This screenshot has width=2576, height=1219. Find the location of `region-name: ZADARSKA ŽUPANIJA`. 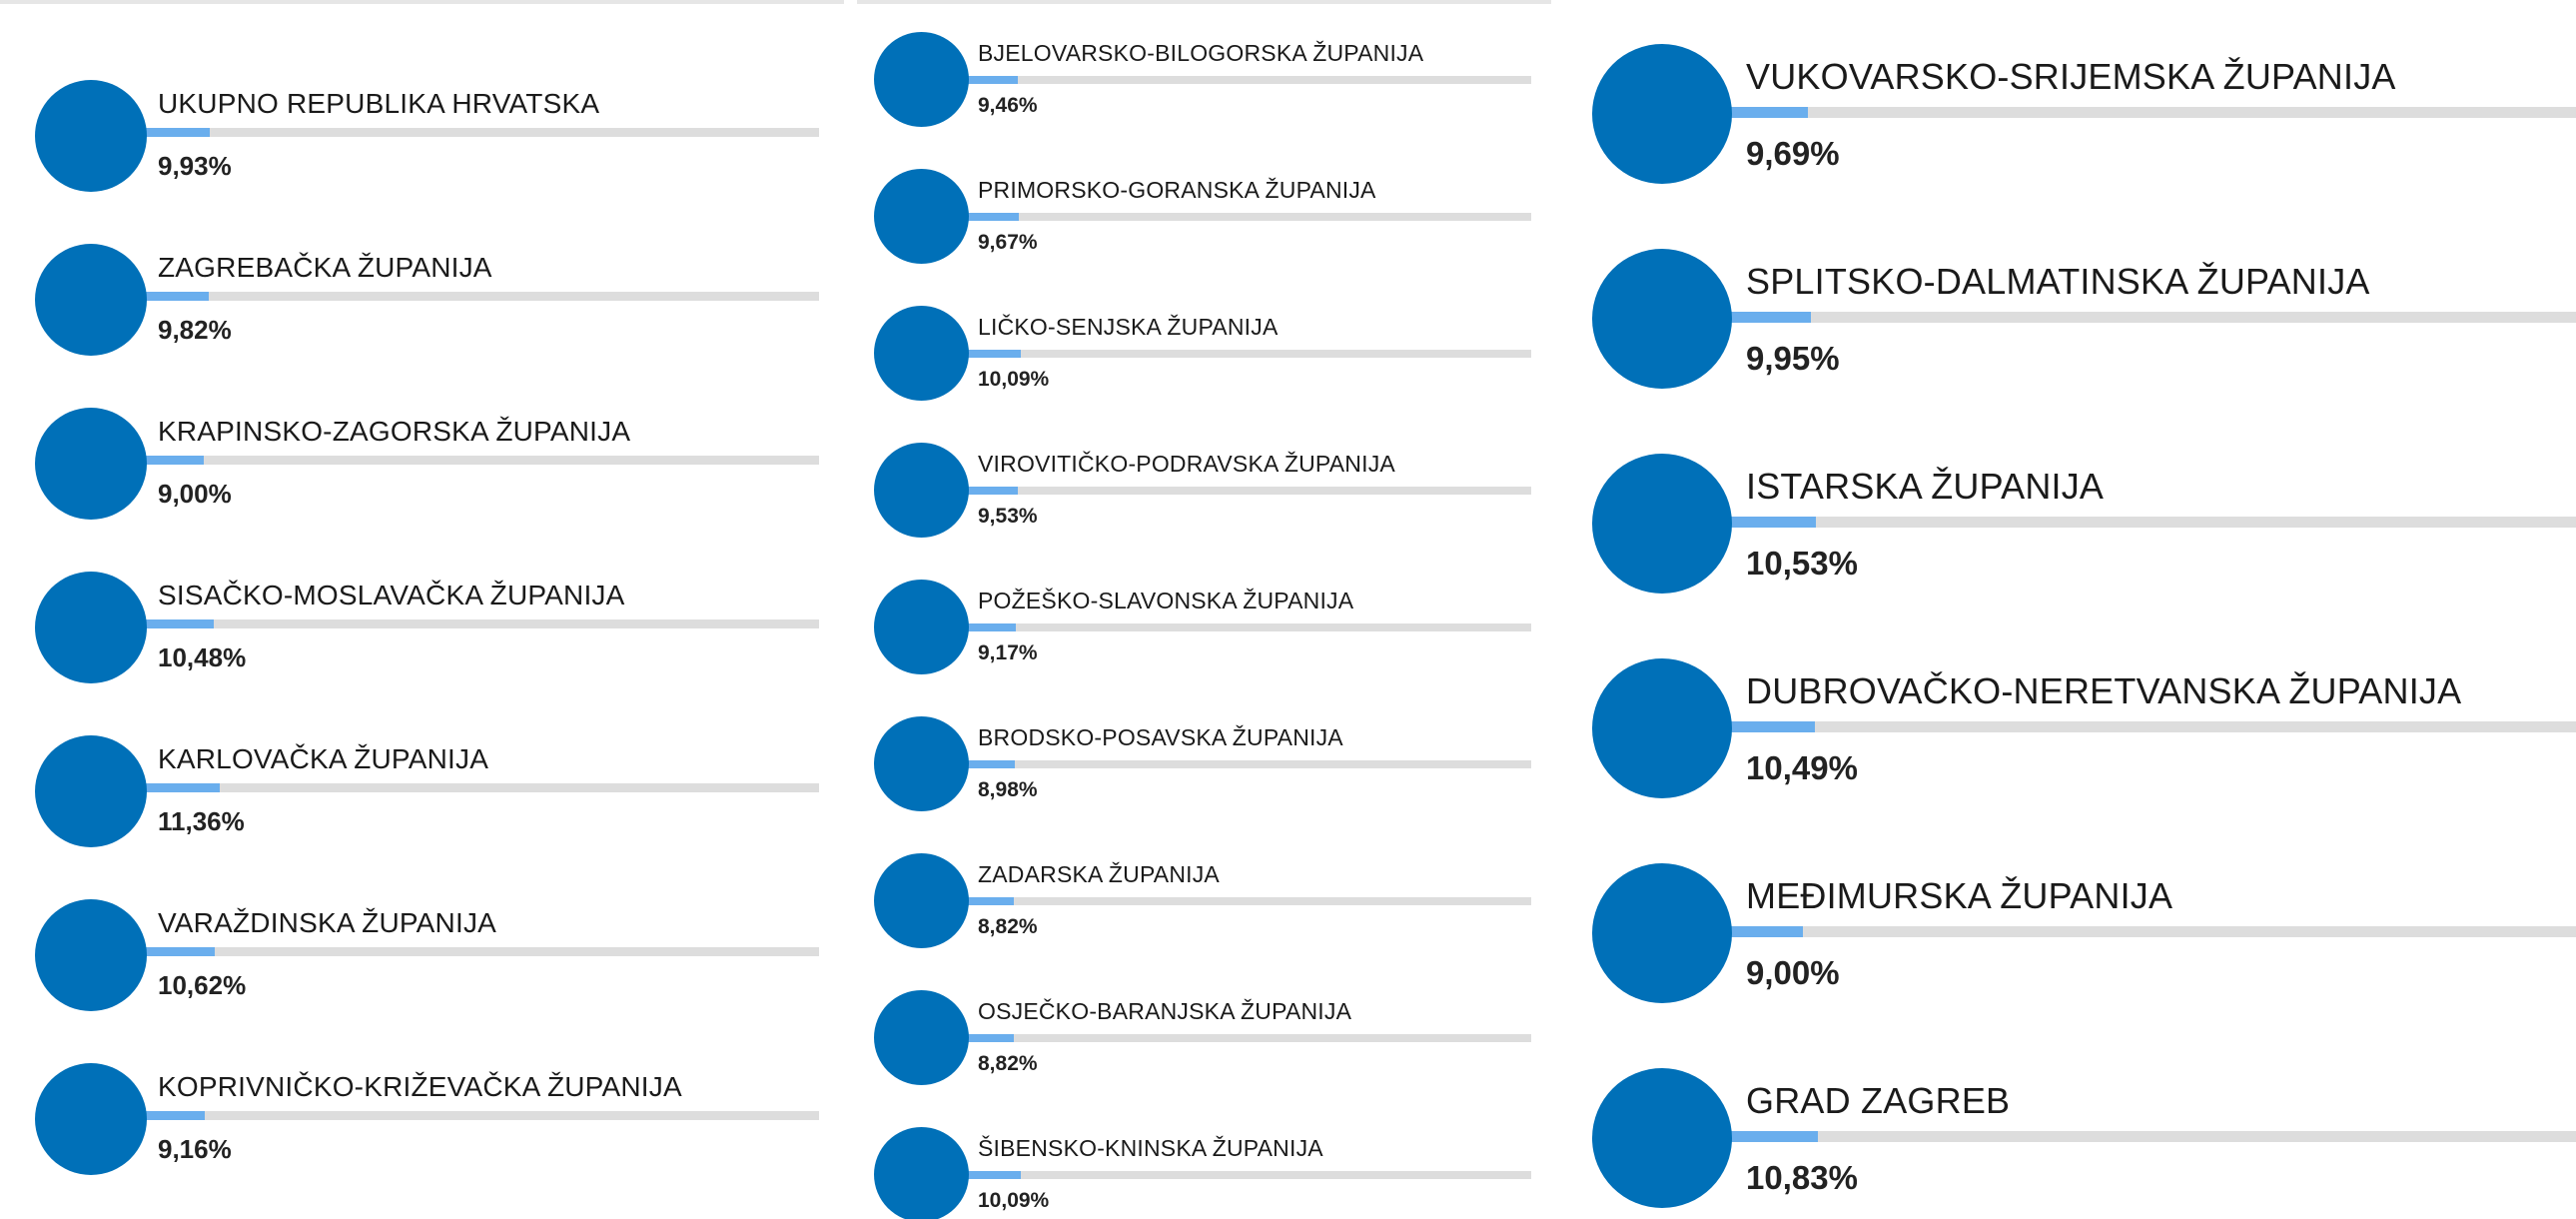

region-name: ZADARSKA ŽUPANIJA is located at coordinates (1099, 874).